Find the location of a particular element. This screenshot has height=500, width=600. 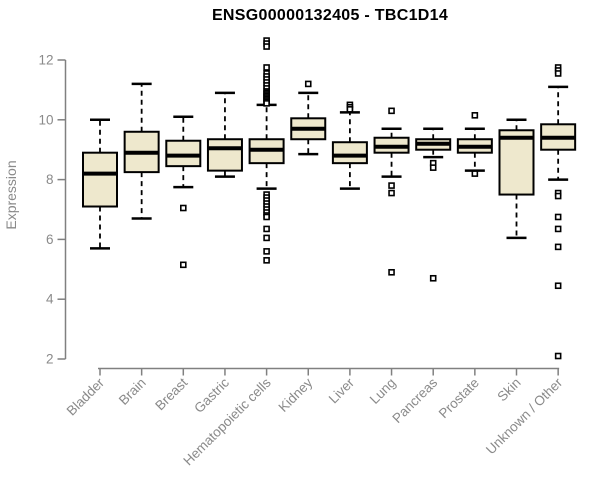

x-tick-label: Unknown / Other is located at coordinates (524, 416).